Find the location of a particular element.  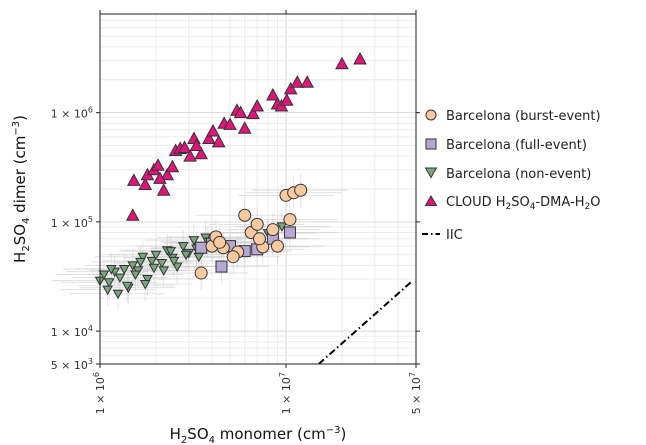

iic-line is located at coordinates (366, 322).